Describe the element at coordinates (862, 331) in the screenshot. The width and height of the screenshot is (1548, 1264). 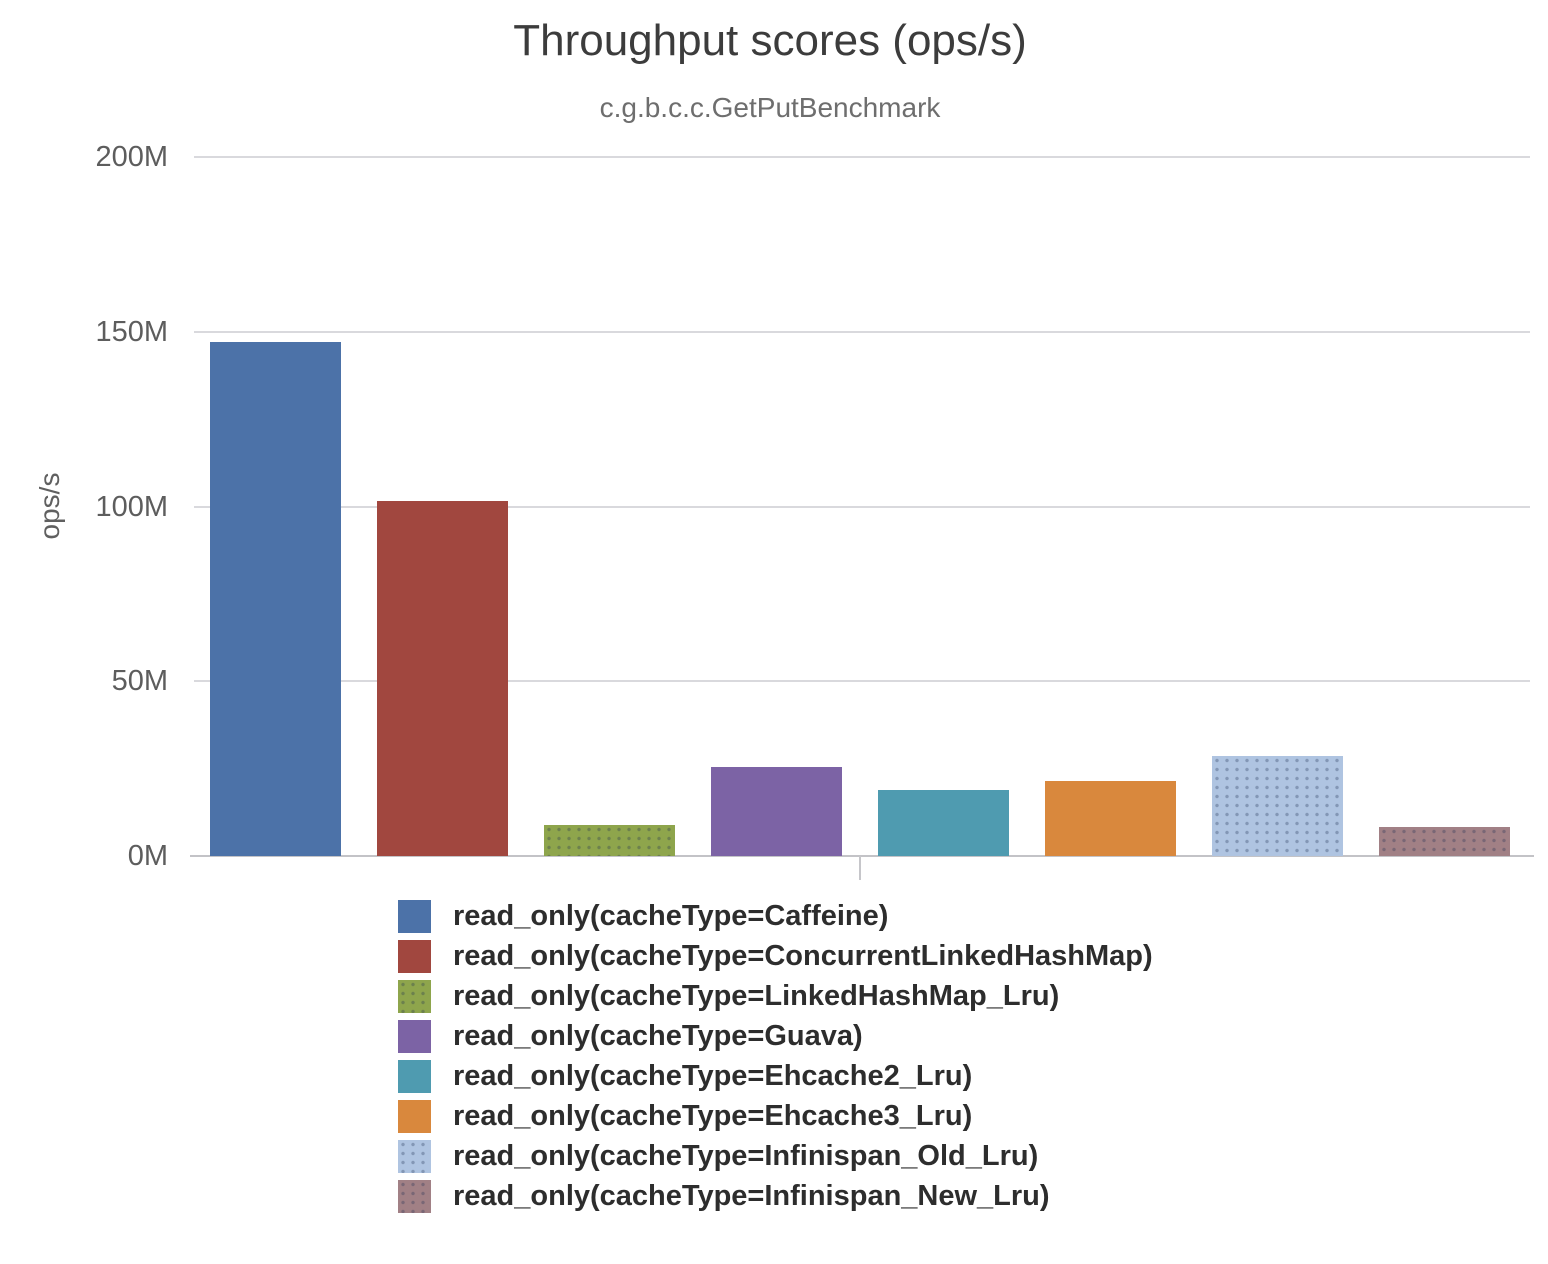
I see `gridline-150M` at that location.